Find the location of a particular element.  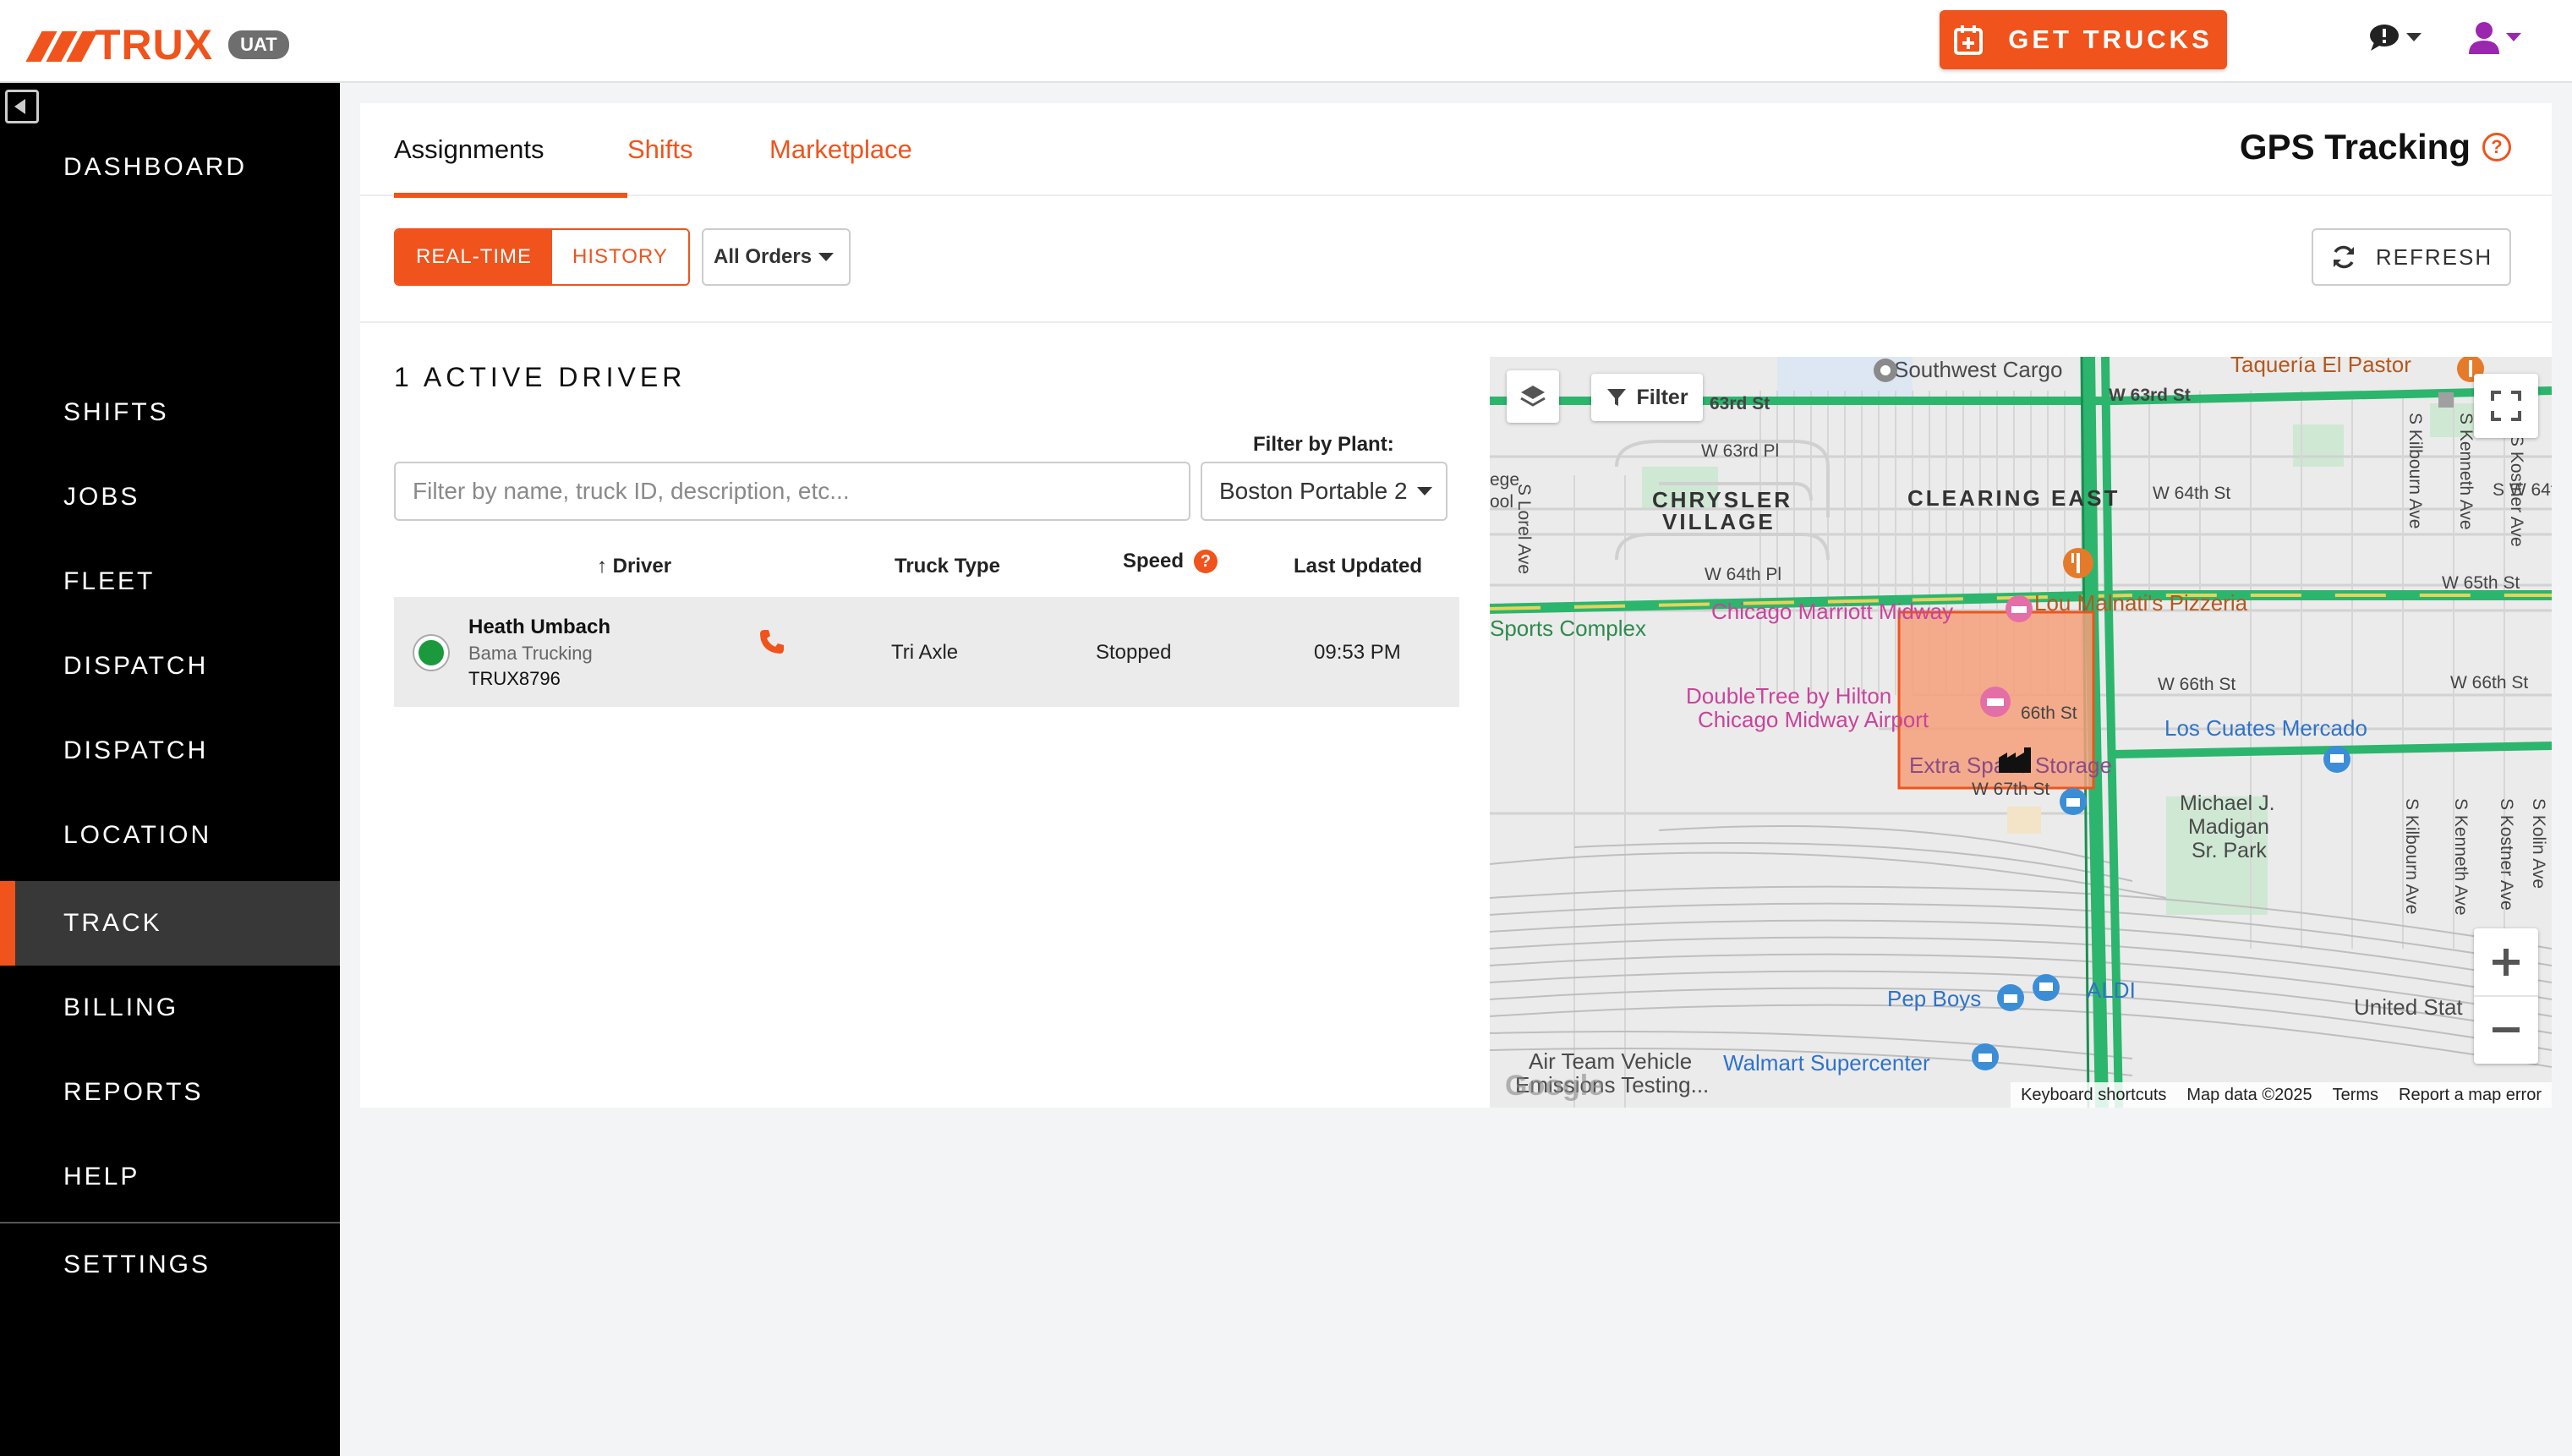

zoom-in-button is located at coordinates (2506, 963).